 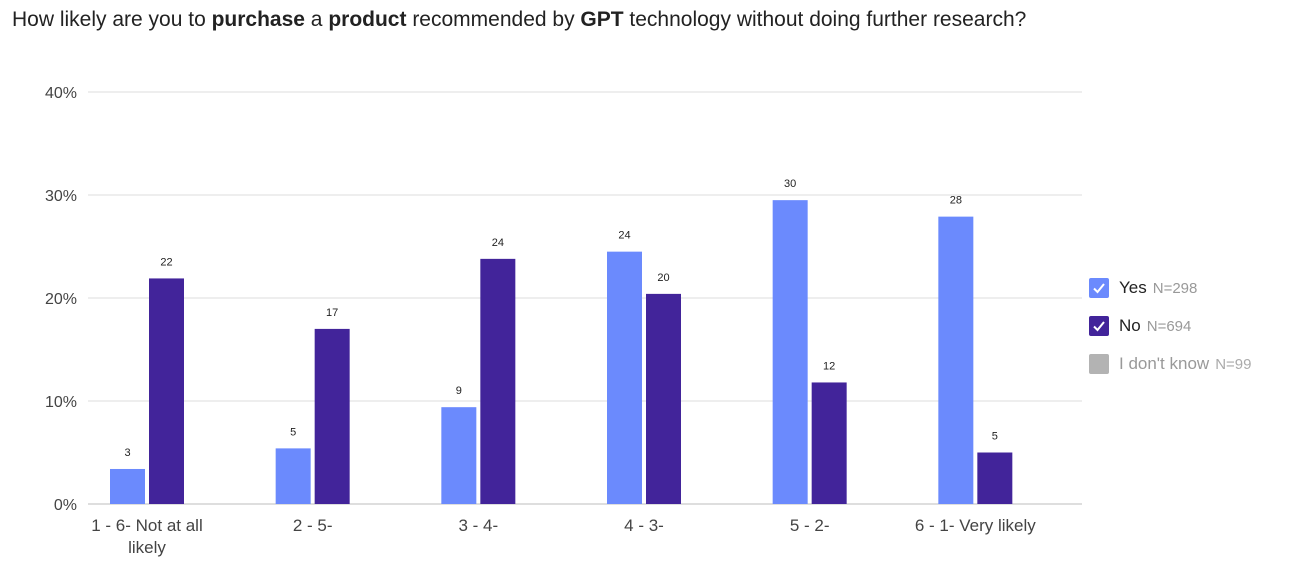 I want to click on data-label: 12, so click(x=829, y=366).